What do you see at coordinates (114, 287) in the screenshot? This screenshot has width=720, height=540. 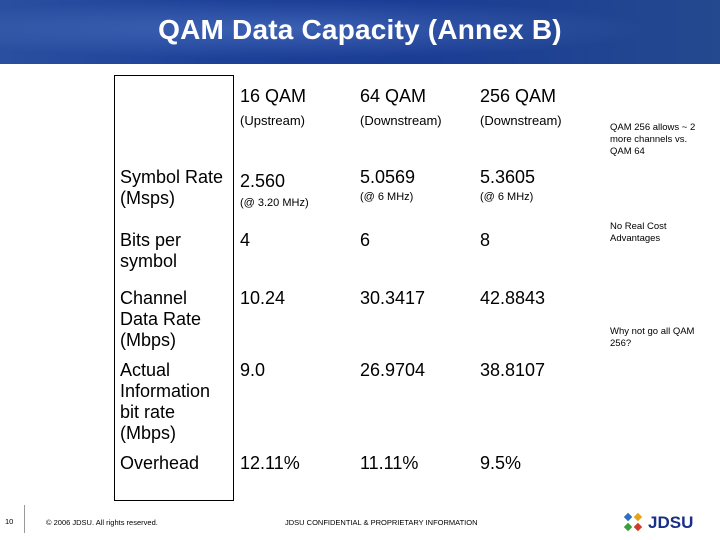 I see `table-border-left` at bounding box center [114, 287].